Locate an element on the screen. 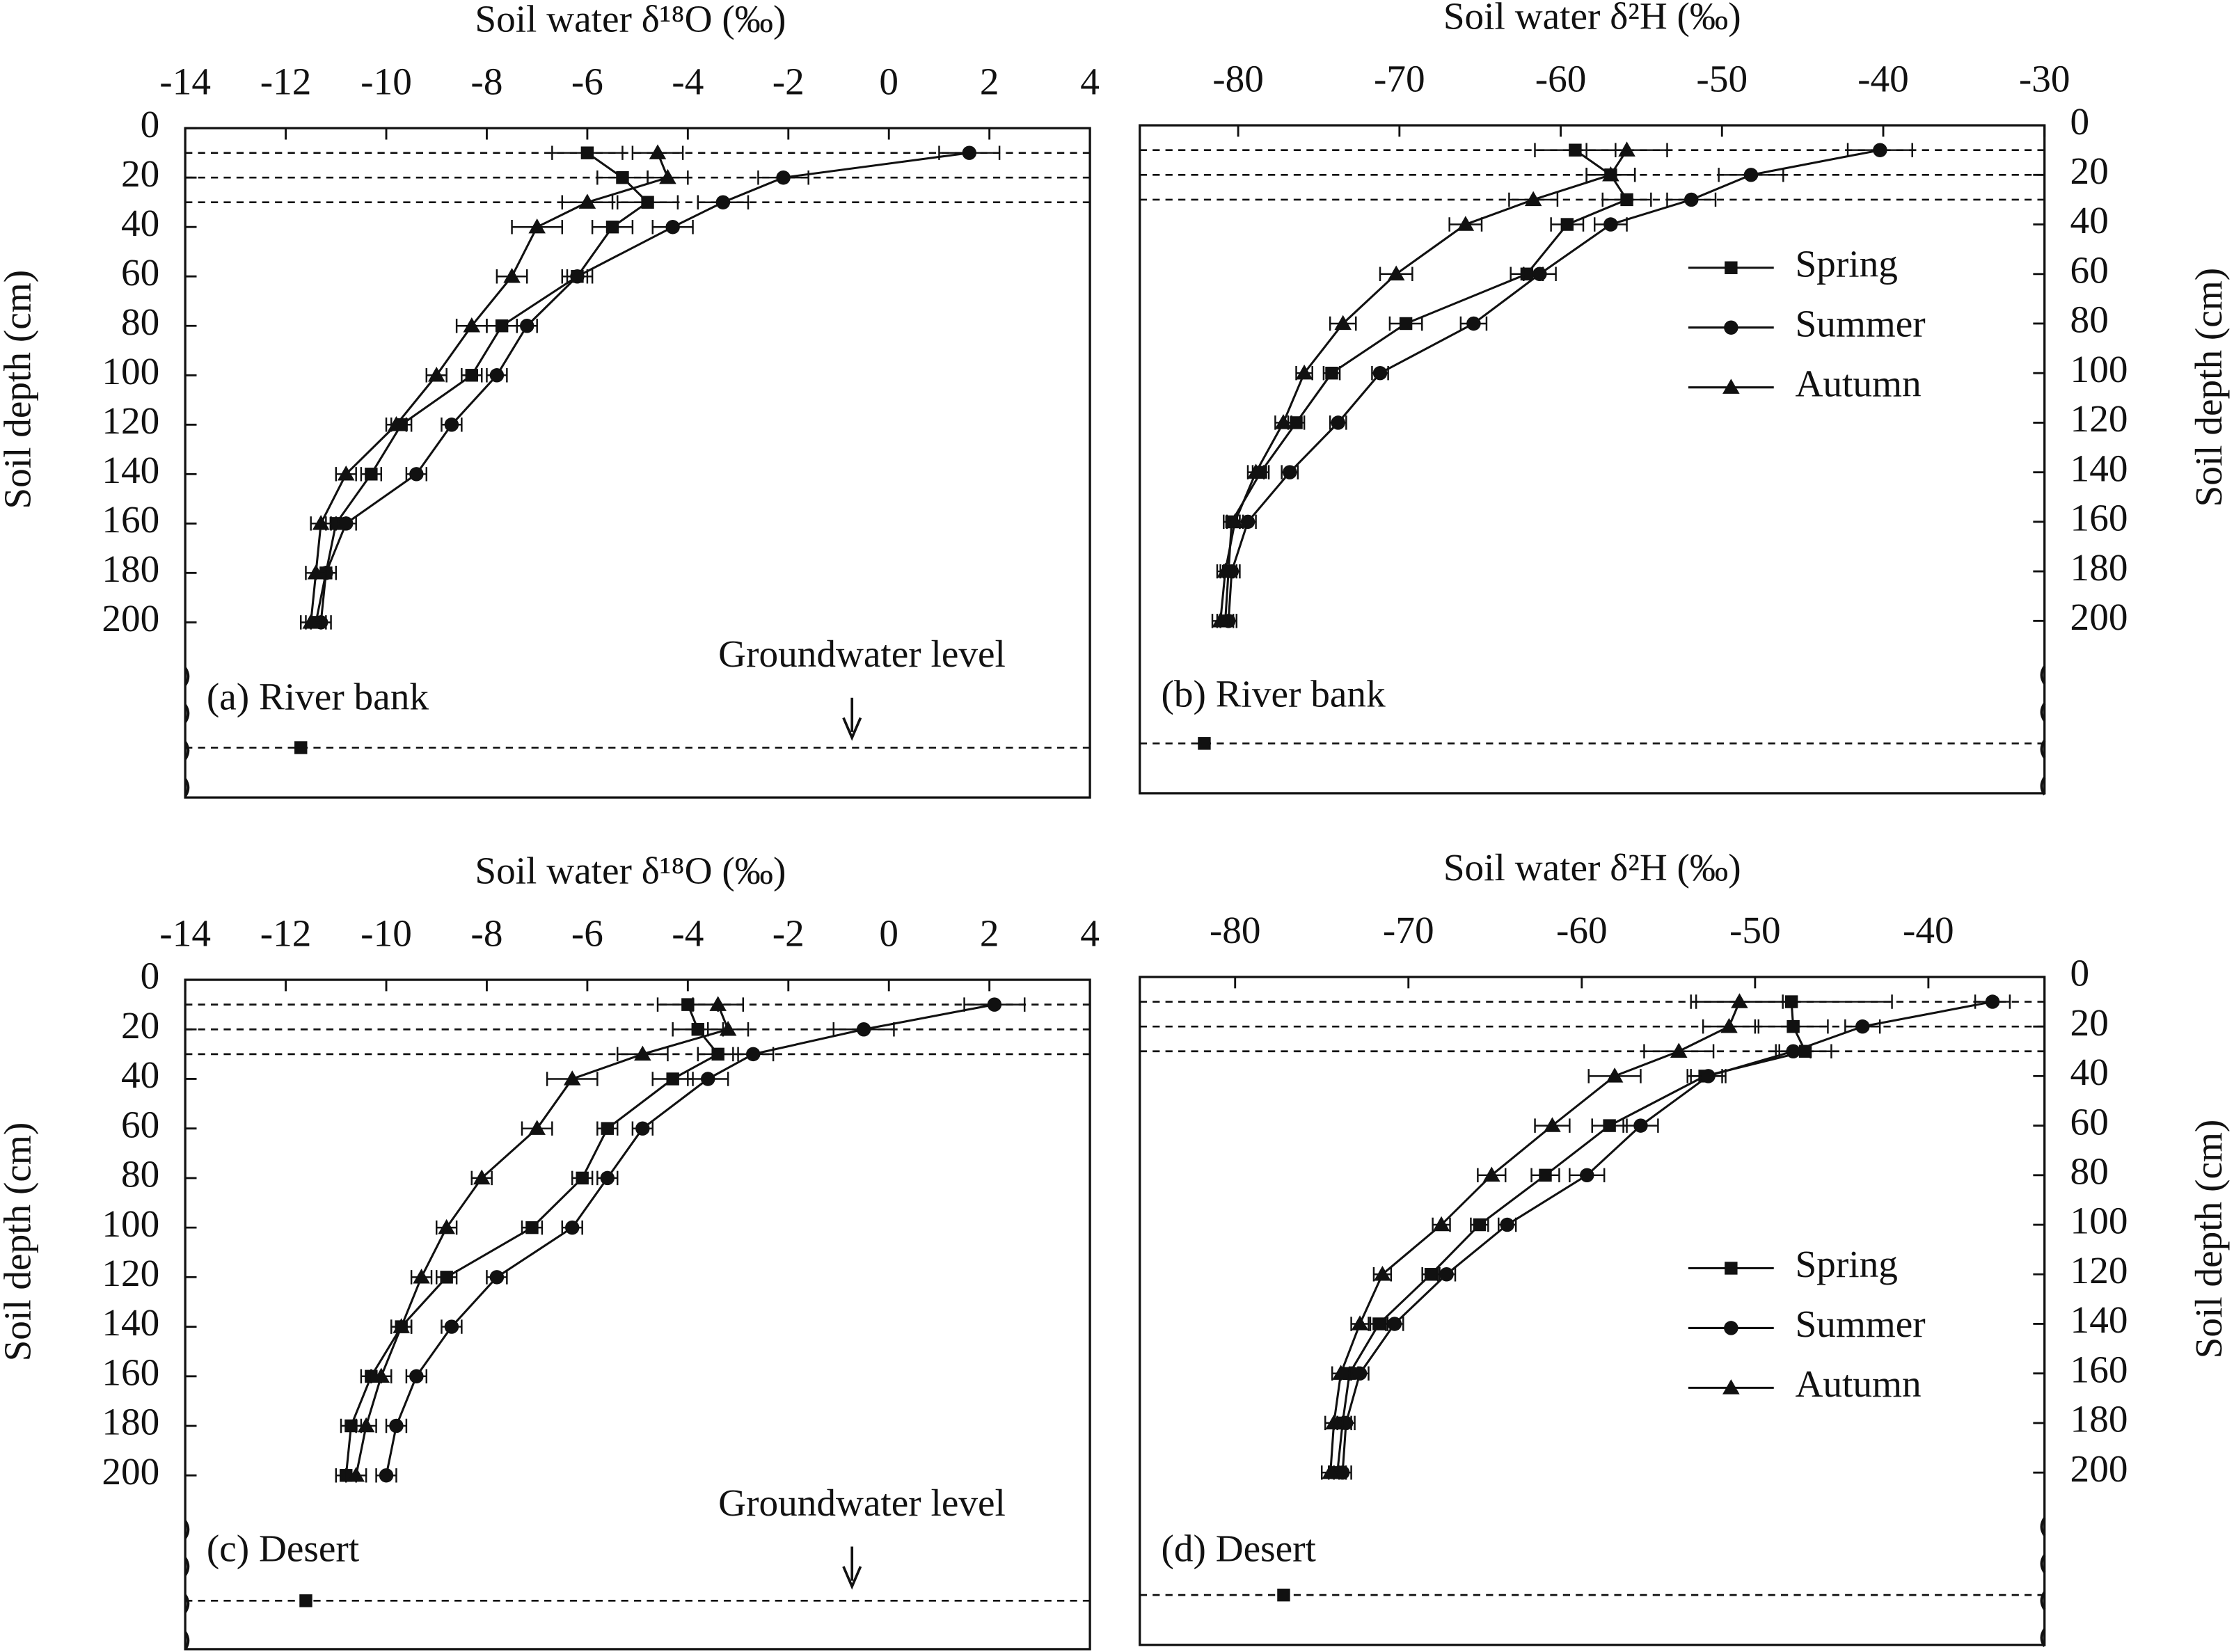  x-tick-label: -10 is located at coordinates (387, 81).